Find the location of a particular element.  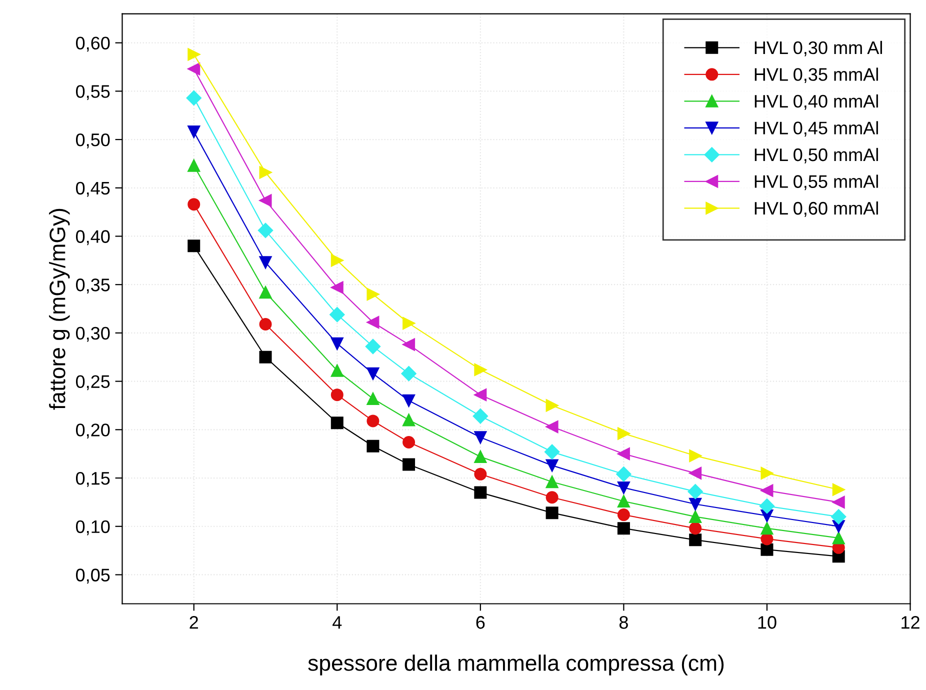

x-axis-title: spessore della mammella compressa (cm) is located at coordinates (516, 665).